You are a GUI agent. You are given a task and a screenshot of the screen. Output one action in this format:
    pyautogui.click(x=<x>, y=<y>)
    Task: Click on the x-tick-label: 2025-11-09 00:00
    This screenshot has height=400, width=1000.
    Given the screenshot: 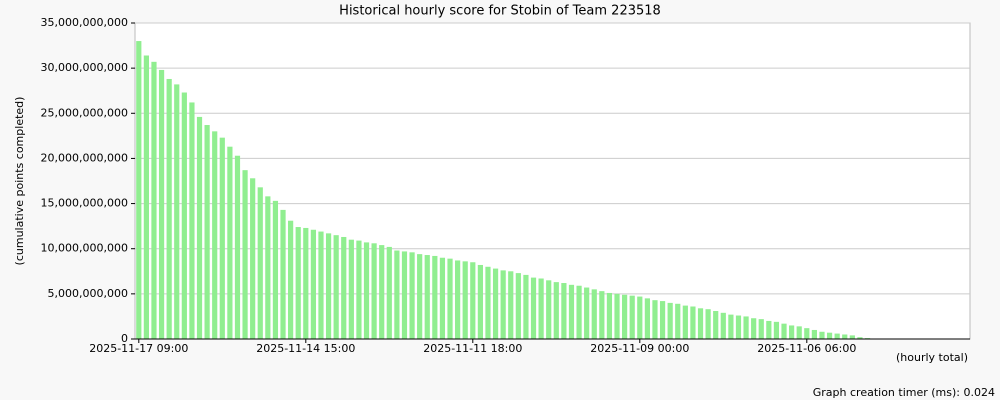 What is the action you would take?
    pyautogui.click(x=639, y=348)
    